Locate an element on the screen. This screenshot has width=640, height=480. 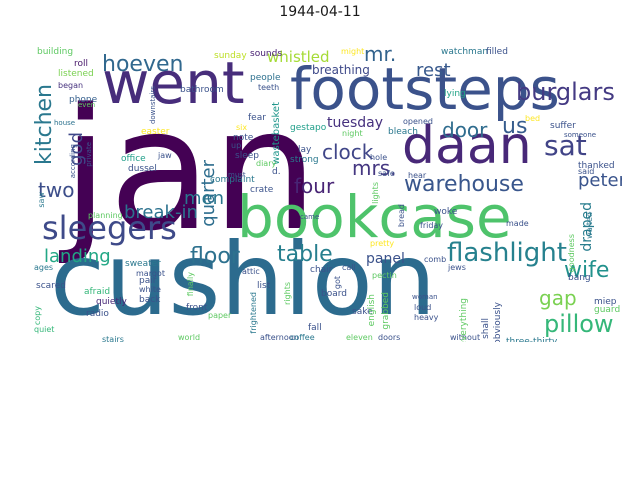
cloud-word-fear: fear is located at coordinates (257, 118).